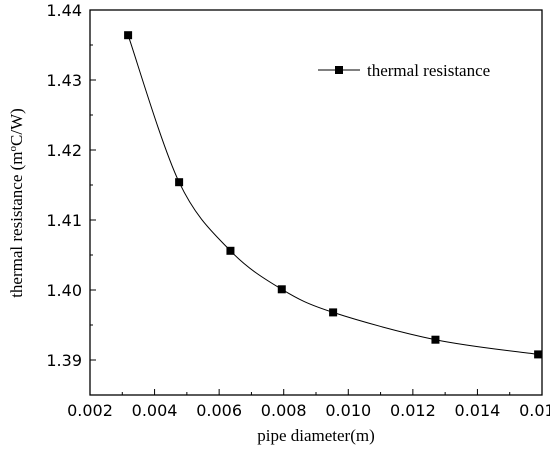 The image size is (550, 449). I want to click on legend: thermal resistance, so click(404, 70).